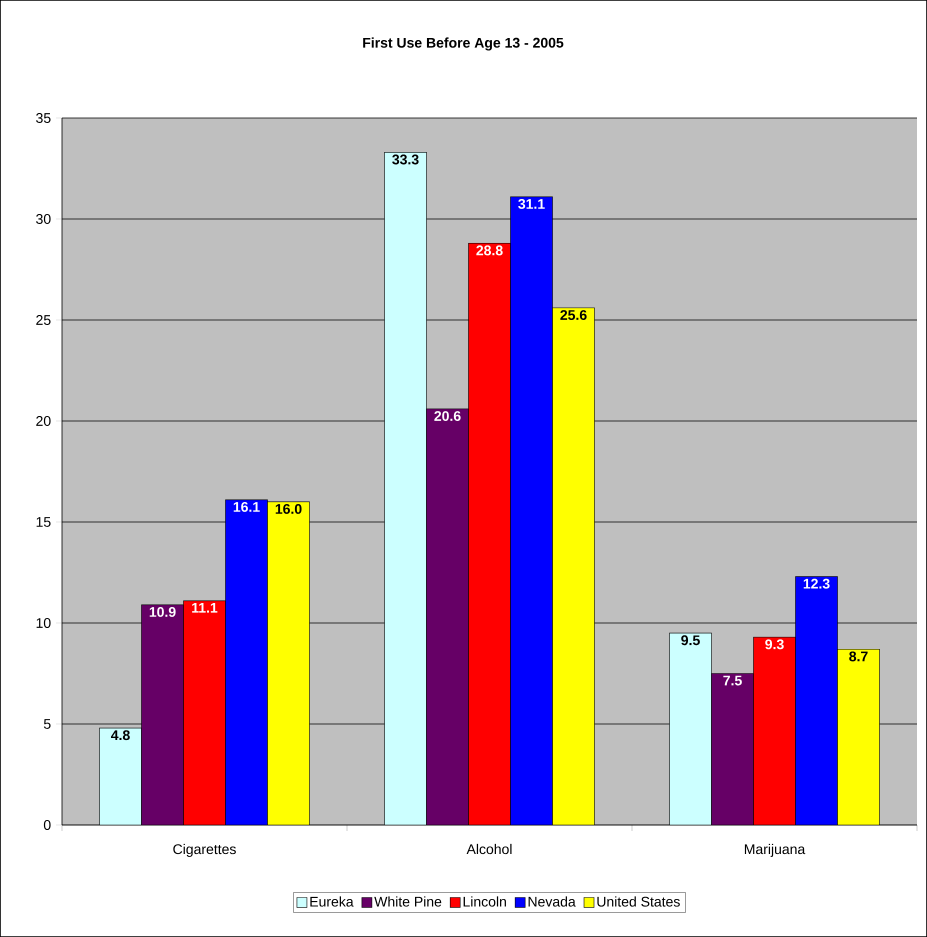  I want to click on data-label: 10.9, so click(163, 612).